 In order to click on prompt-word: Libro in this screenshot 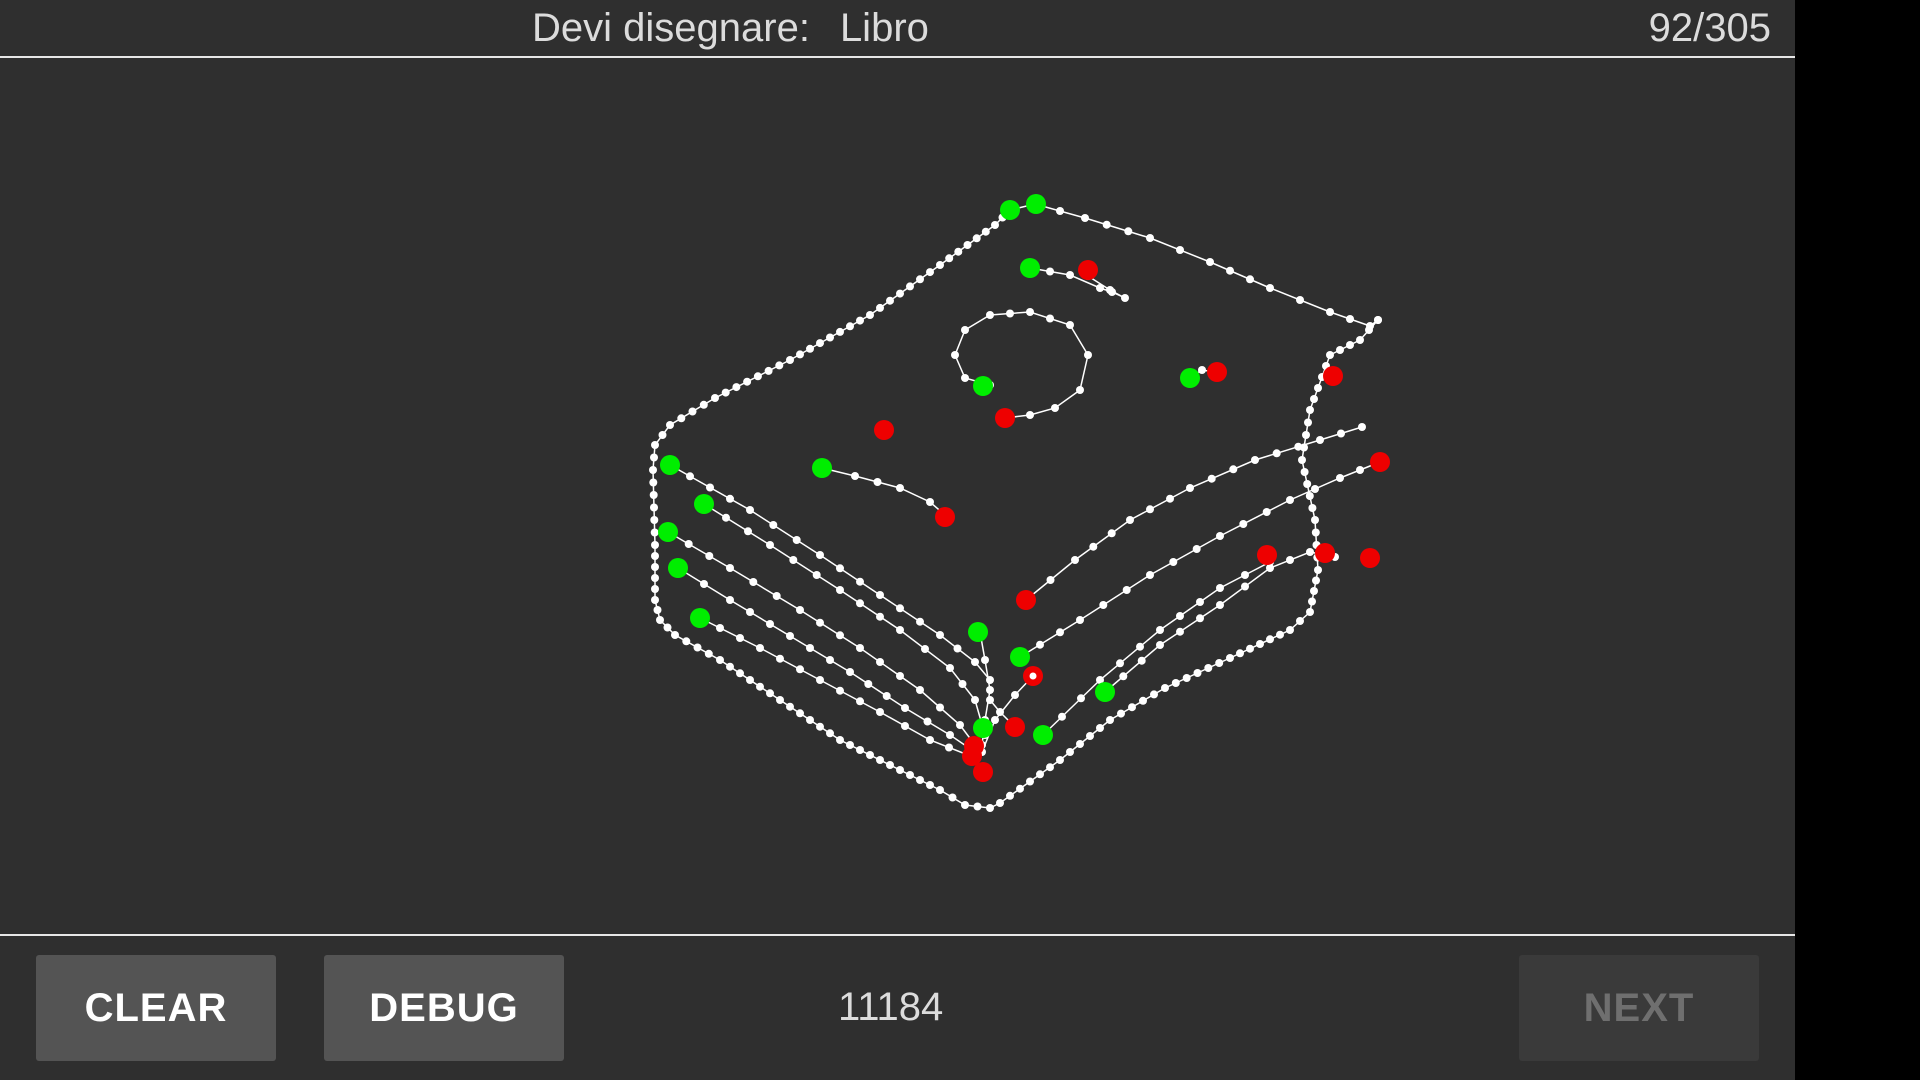, I will do `click(884, 28)`.